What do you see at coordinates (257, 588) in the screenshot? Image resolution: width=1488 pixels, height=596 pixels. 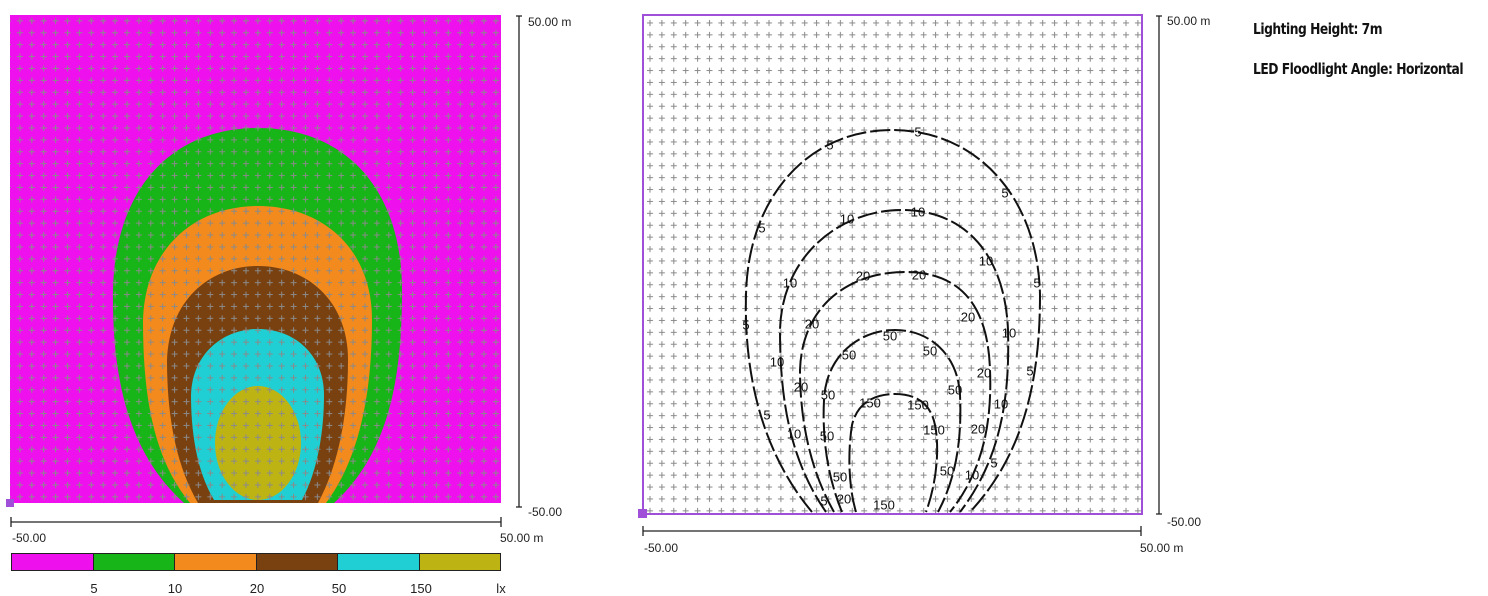 I see `legend-label-20: 20` at bounding box center [257, 588].